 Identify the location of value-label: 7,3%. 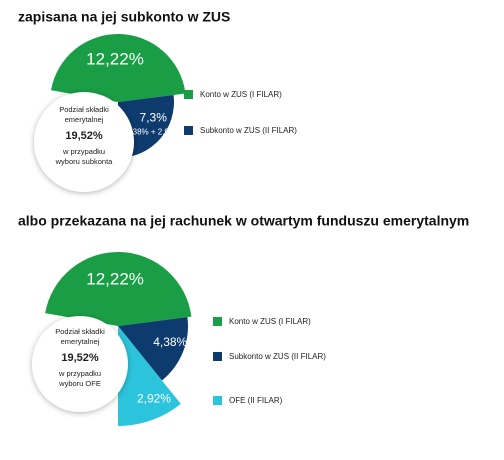
(154, 117).